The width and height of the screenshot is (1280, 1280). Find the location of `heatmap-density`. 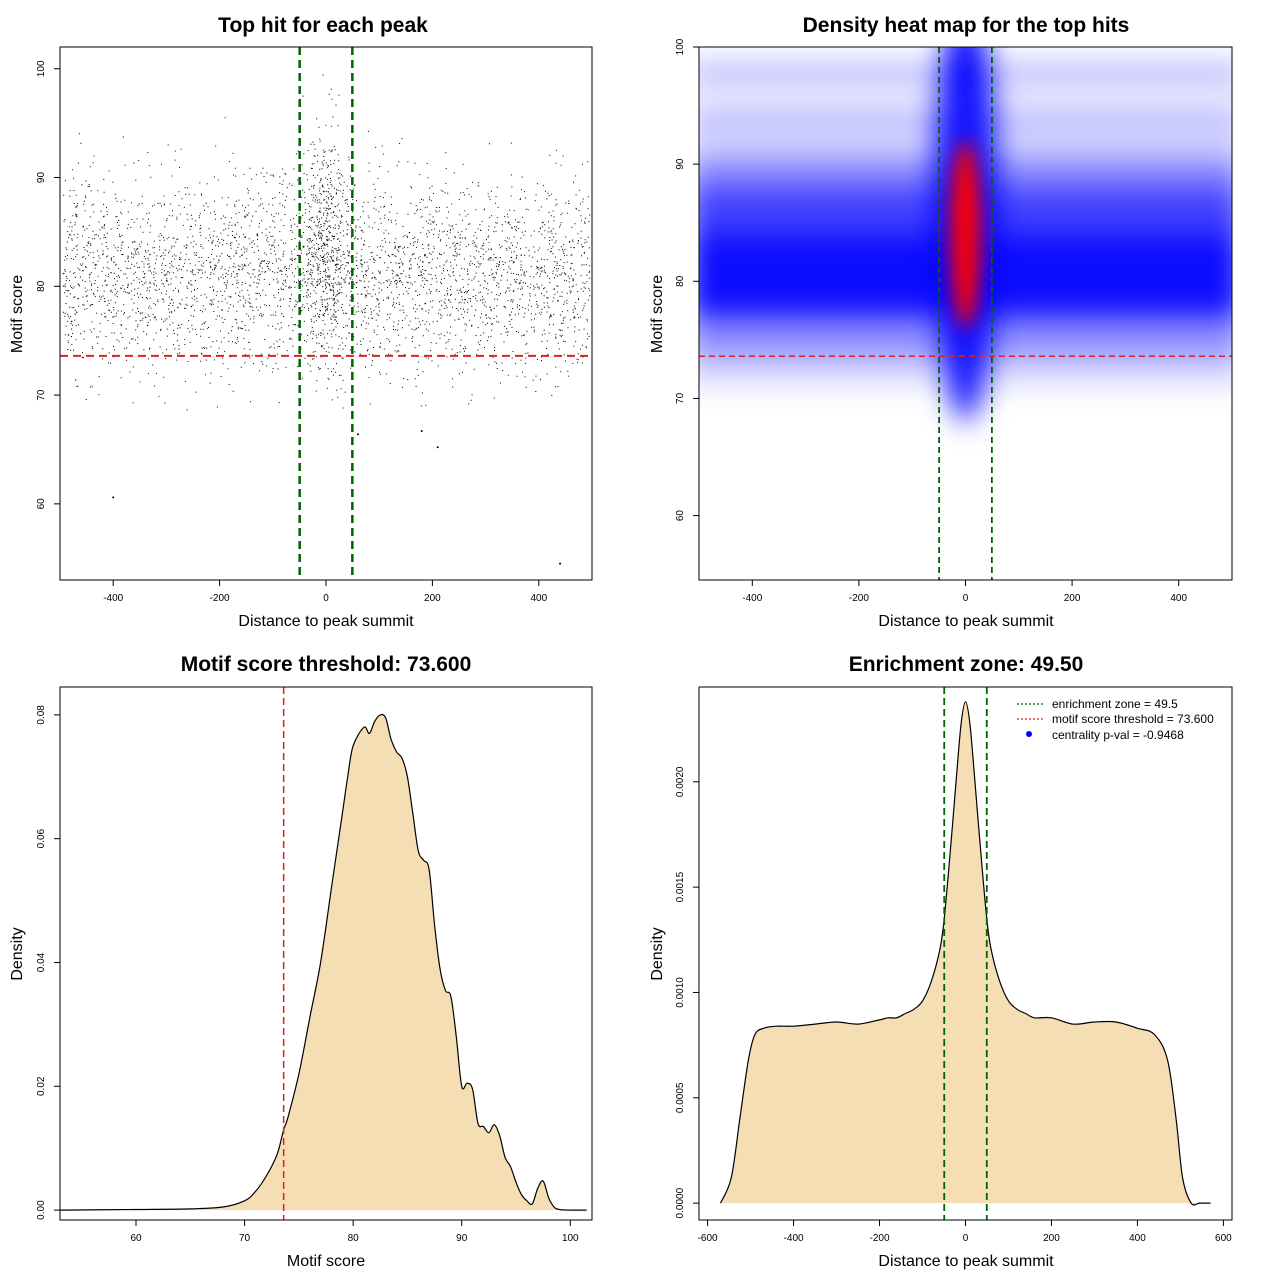

heatmap-density is located at coordinates (965, 234).